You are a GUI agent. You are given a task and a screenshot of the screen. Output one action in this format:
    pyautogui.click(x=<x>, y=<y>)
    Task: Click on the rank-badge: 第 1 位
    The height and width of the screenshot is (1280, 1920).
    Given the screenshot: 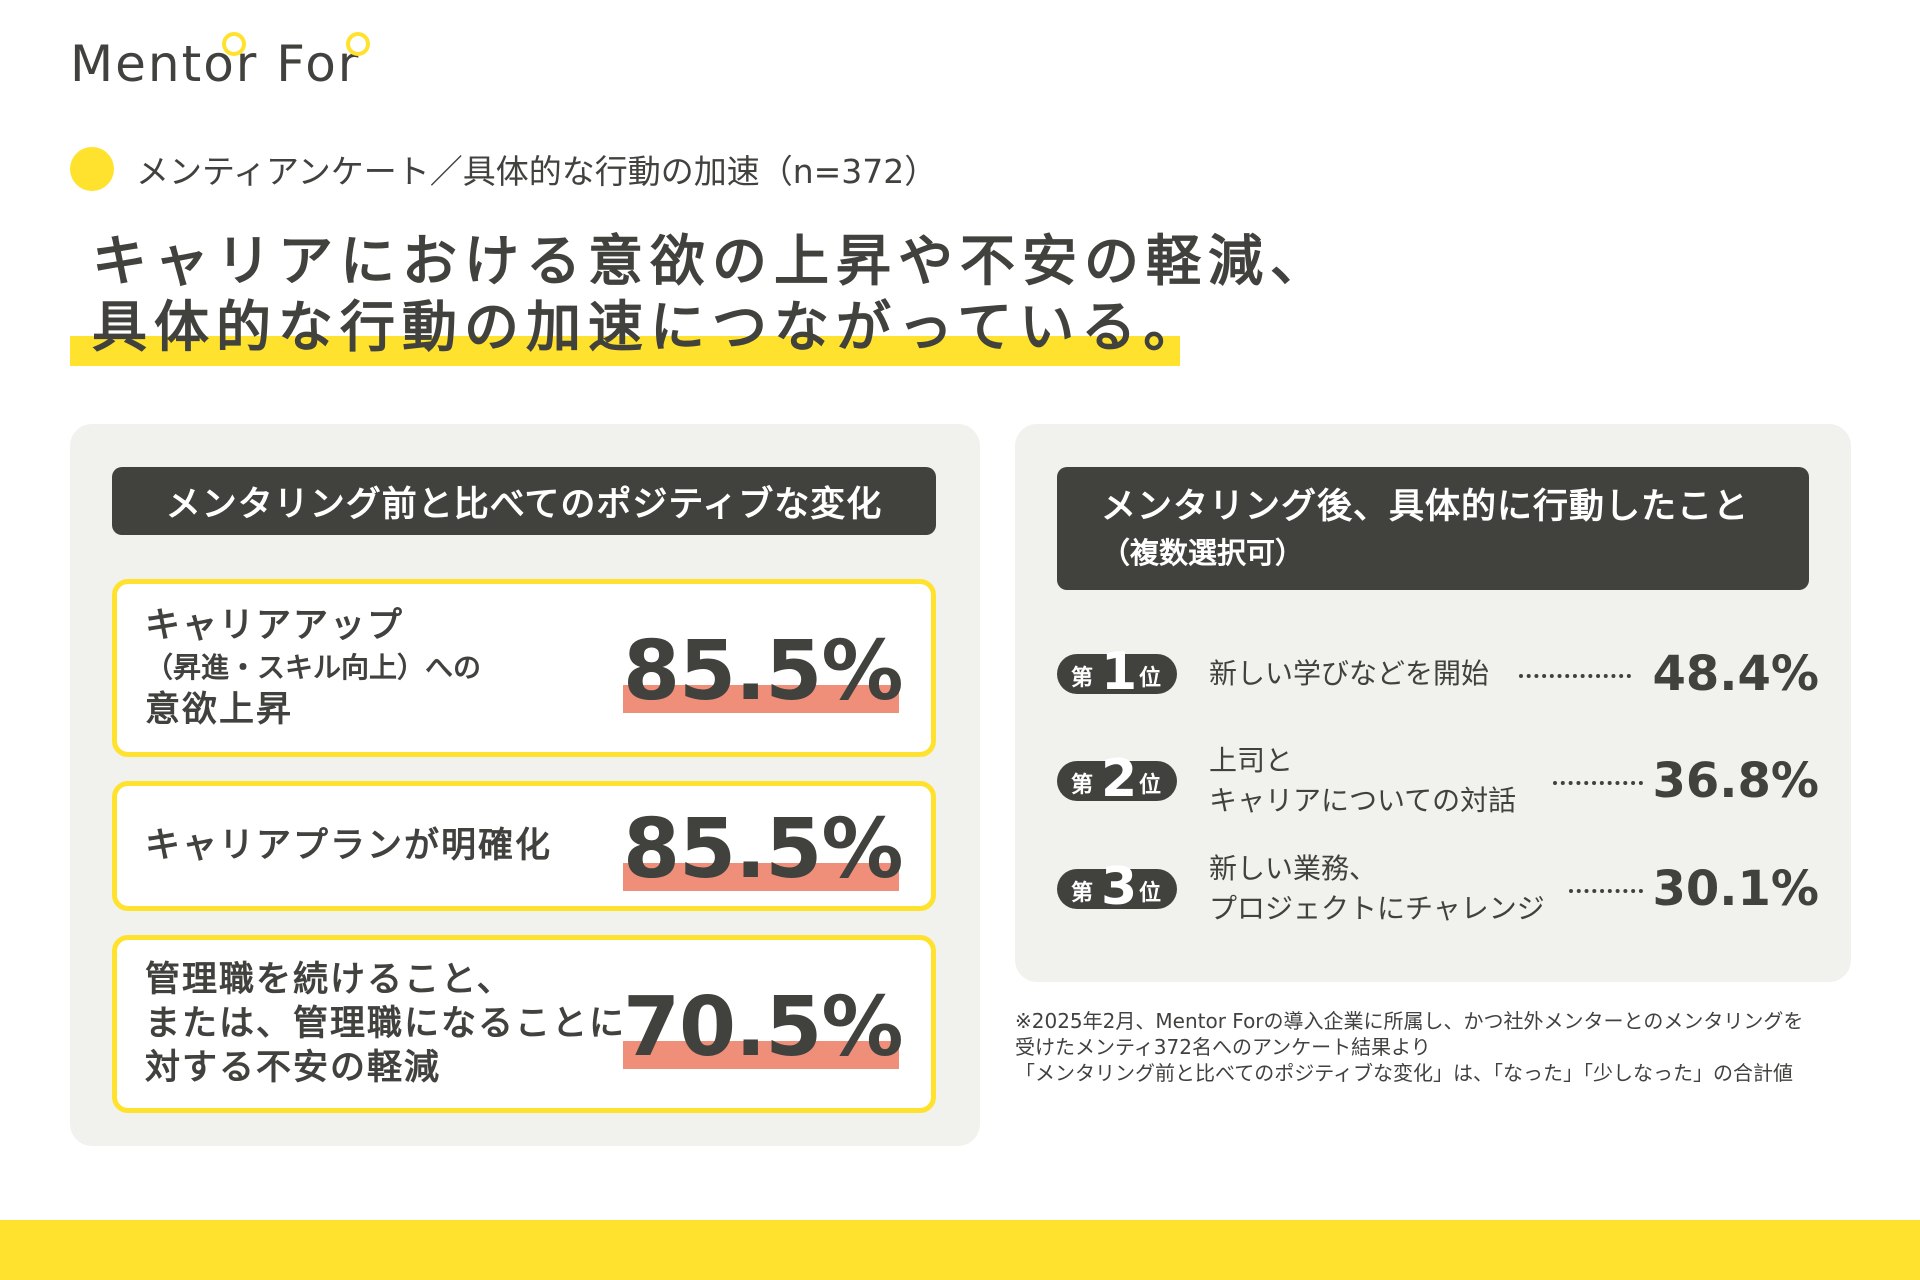 What is the action you would take?
    pyautogui.click(x=1117, y=672)
    